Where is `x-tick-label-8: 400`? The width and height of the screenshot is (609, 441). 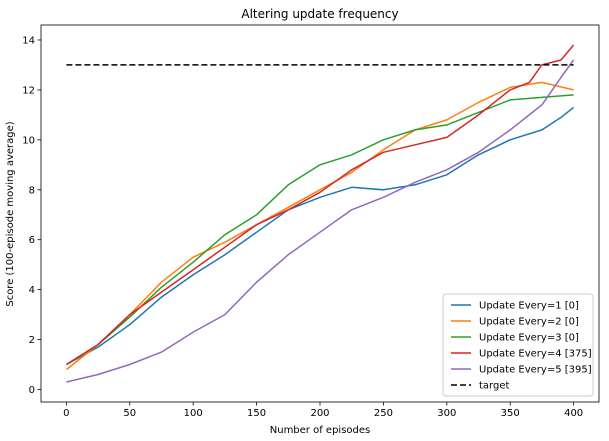 x-tick-label-8: 400 is located at coordinates (573, 413).